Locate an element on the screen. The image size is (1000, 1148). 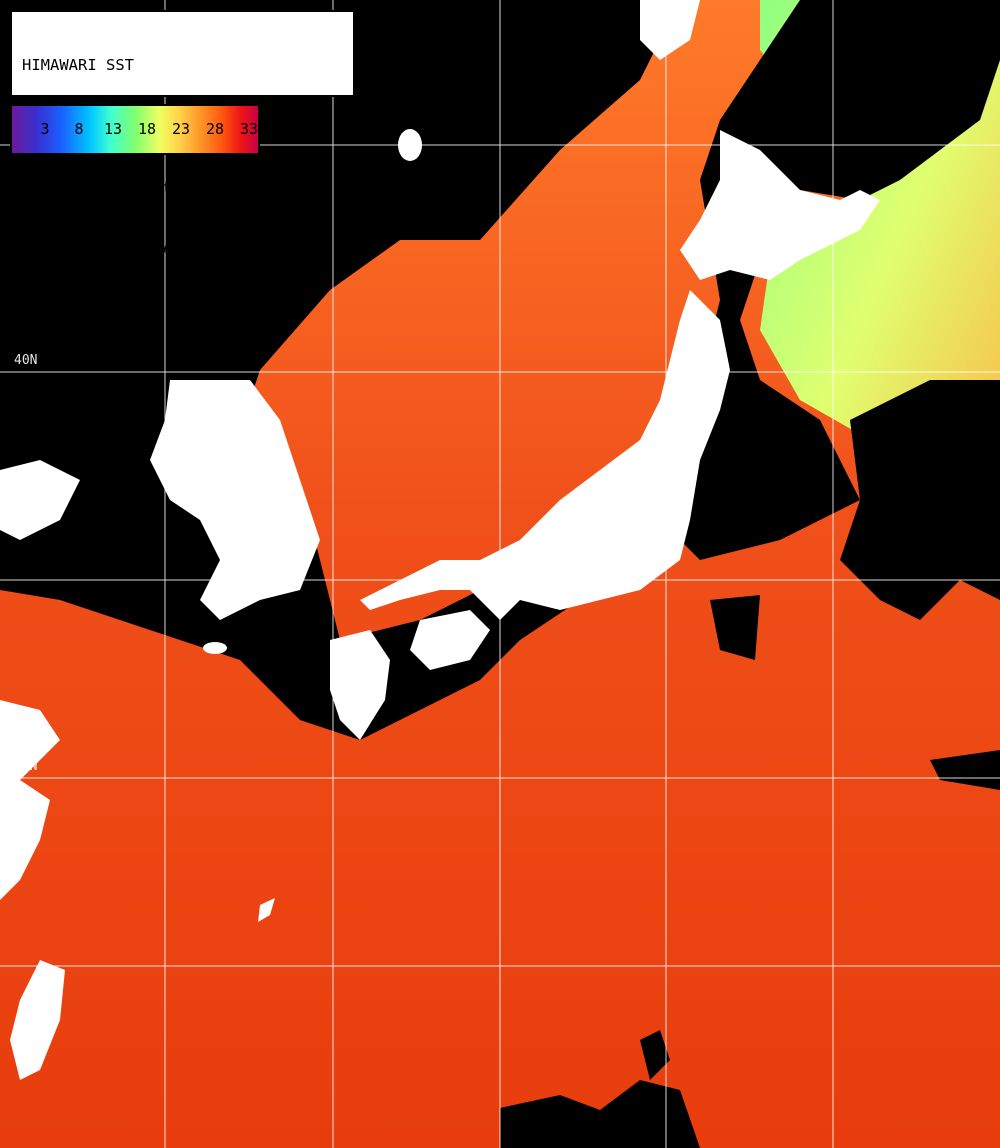
scale-label: 8 is located at coordinates (79, 129).